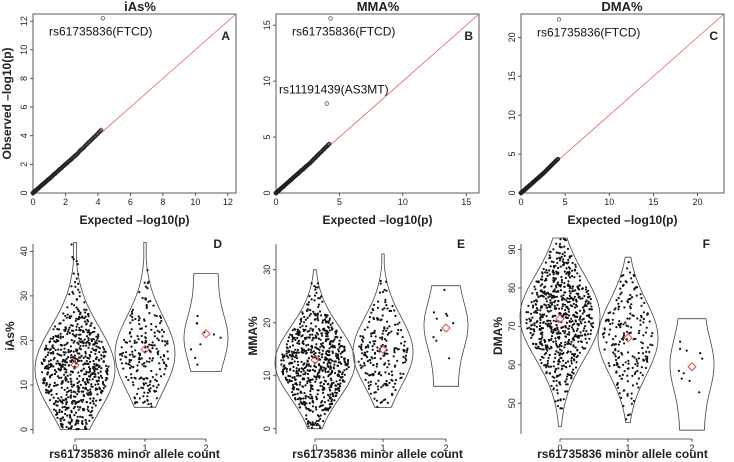 The image size is (734, 462). I want to click on plot-frame, so click(622, 103).